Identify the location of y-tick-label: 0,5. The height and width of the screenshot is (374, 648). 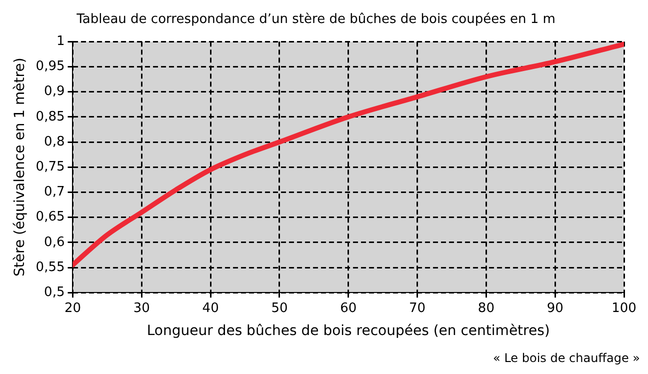
(54, 292).